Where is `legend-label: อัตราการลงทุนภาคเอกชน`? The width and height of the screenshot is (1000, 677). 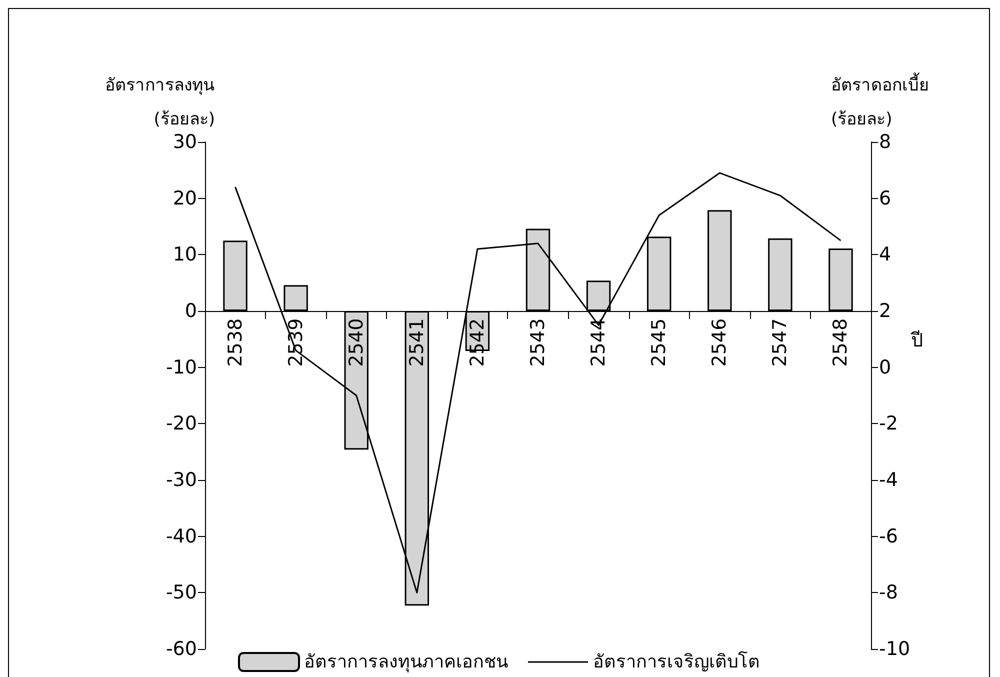 legend-label: อัตราการลงทุนภาคเอกชน is located at coordinates (406, 662).